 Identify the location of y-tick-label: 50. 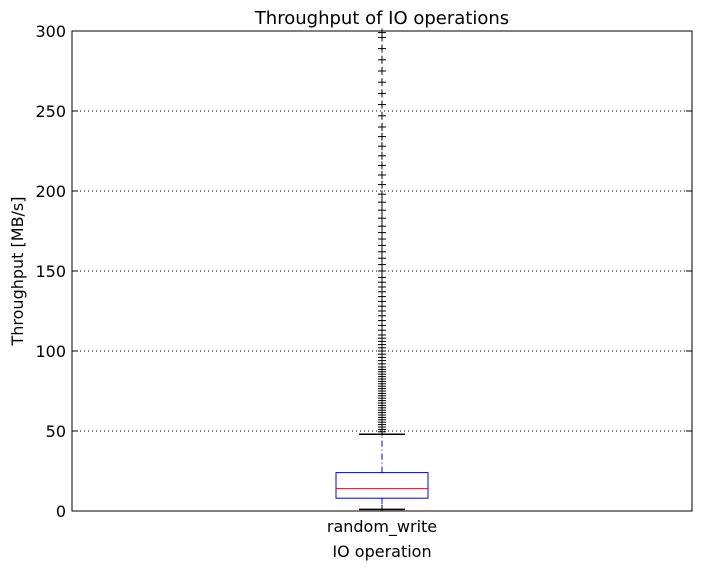
(56, 431).